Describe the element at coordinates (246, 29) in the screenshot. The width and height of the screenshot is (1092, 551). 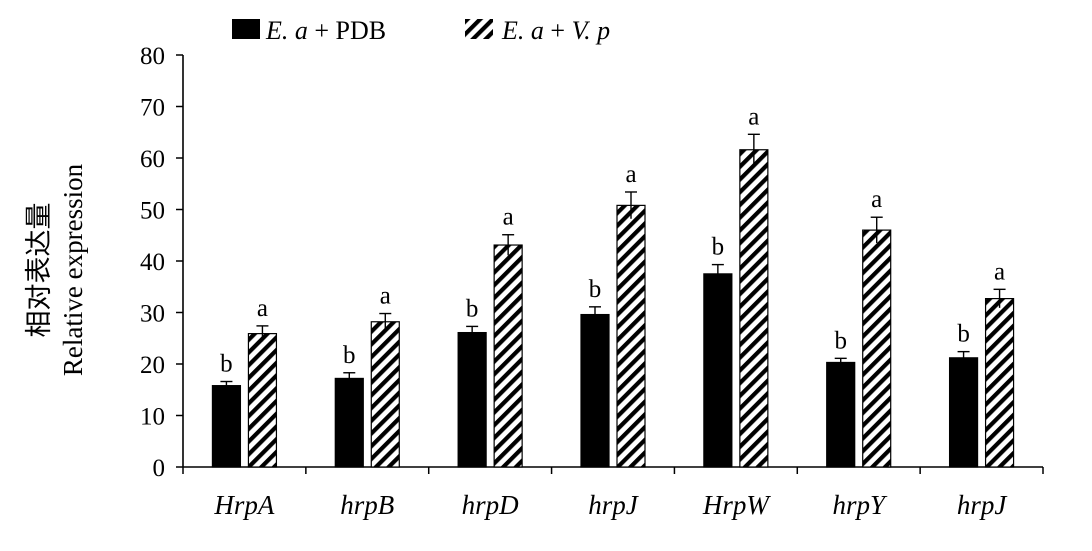
I see `legend-swatch-solid` at that location.